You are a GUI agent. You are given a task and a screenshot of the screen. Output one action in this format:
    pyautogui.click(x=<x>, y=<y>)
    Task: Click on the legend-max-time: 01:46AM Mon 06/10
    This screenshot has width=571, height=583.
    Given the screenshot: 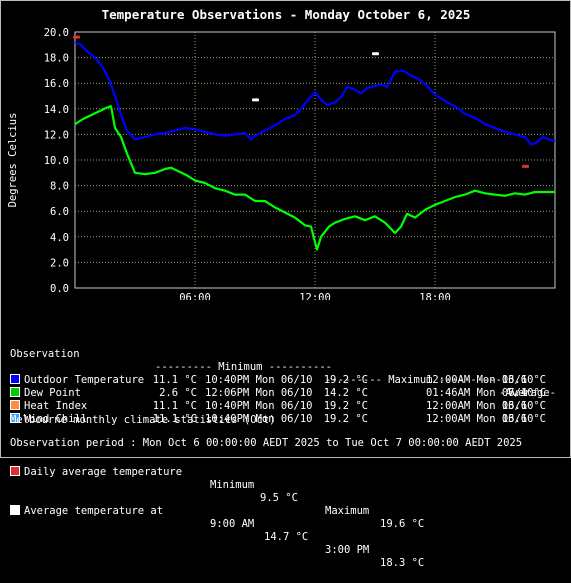 What is the action you would take?
    pyautogui.click(x=480, y=393)
    